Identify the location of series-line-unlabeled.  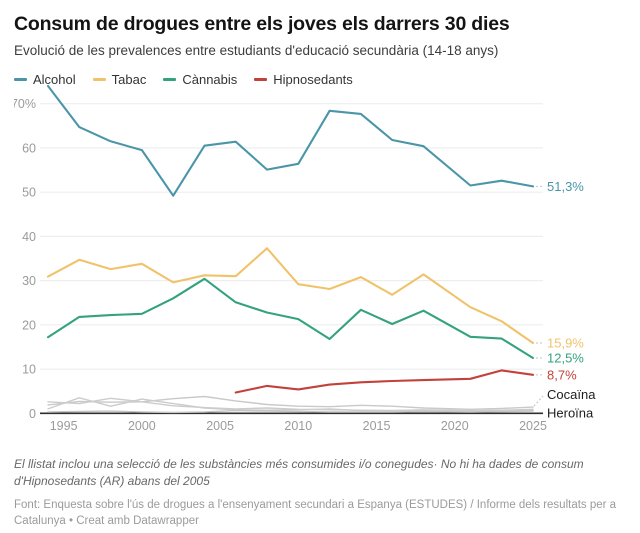
(290, 404).